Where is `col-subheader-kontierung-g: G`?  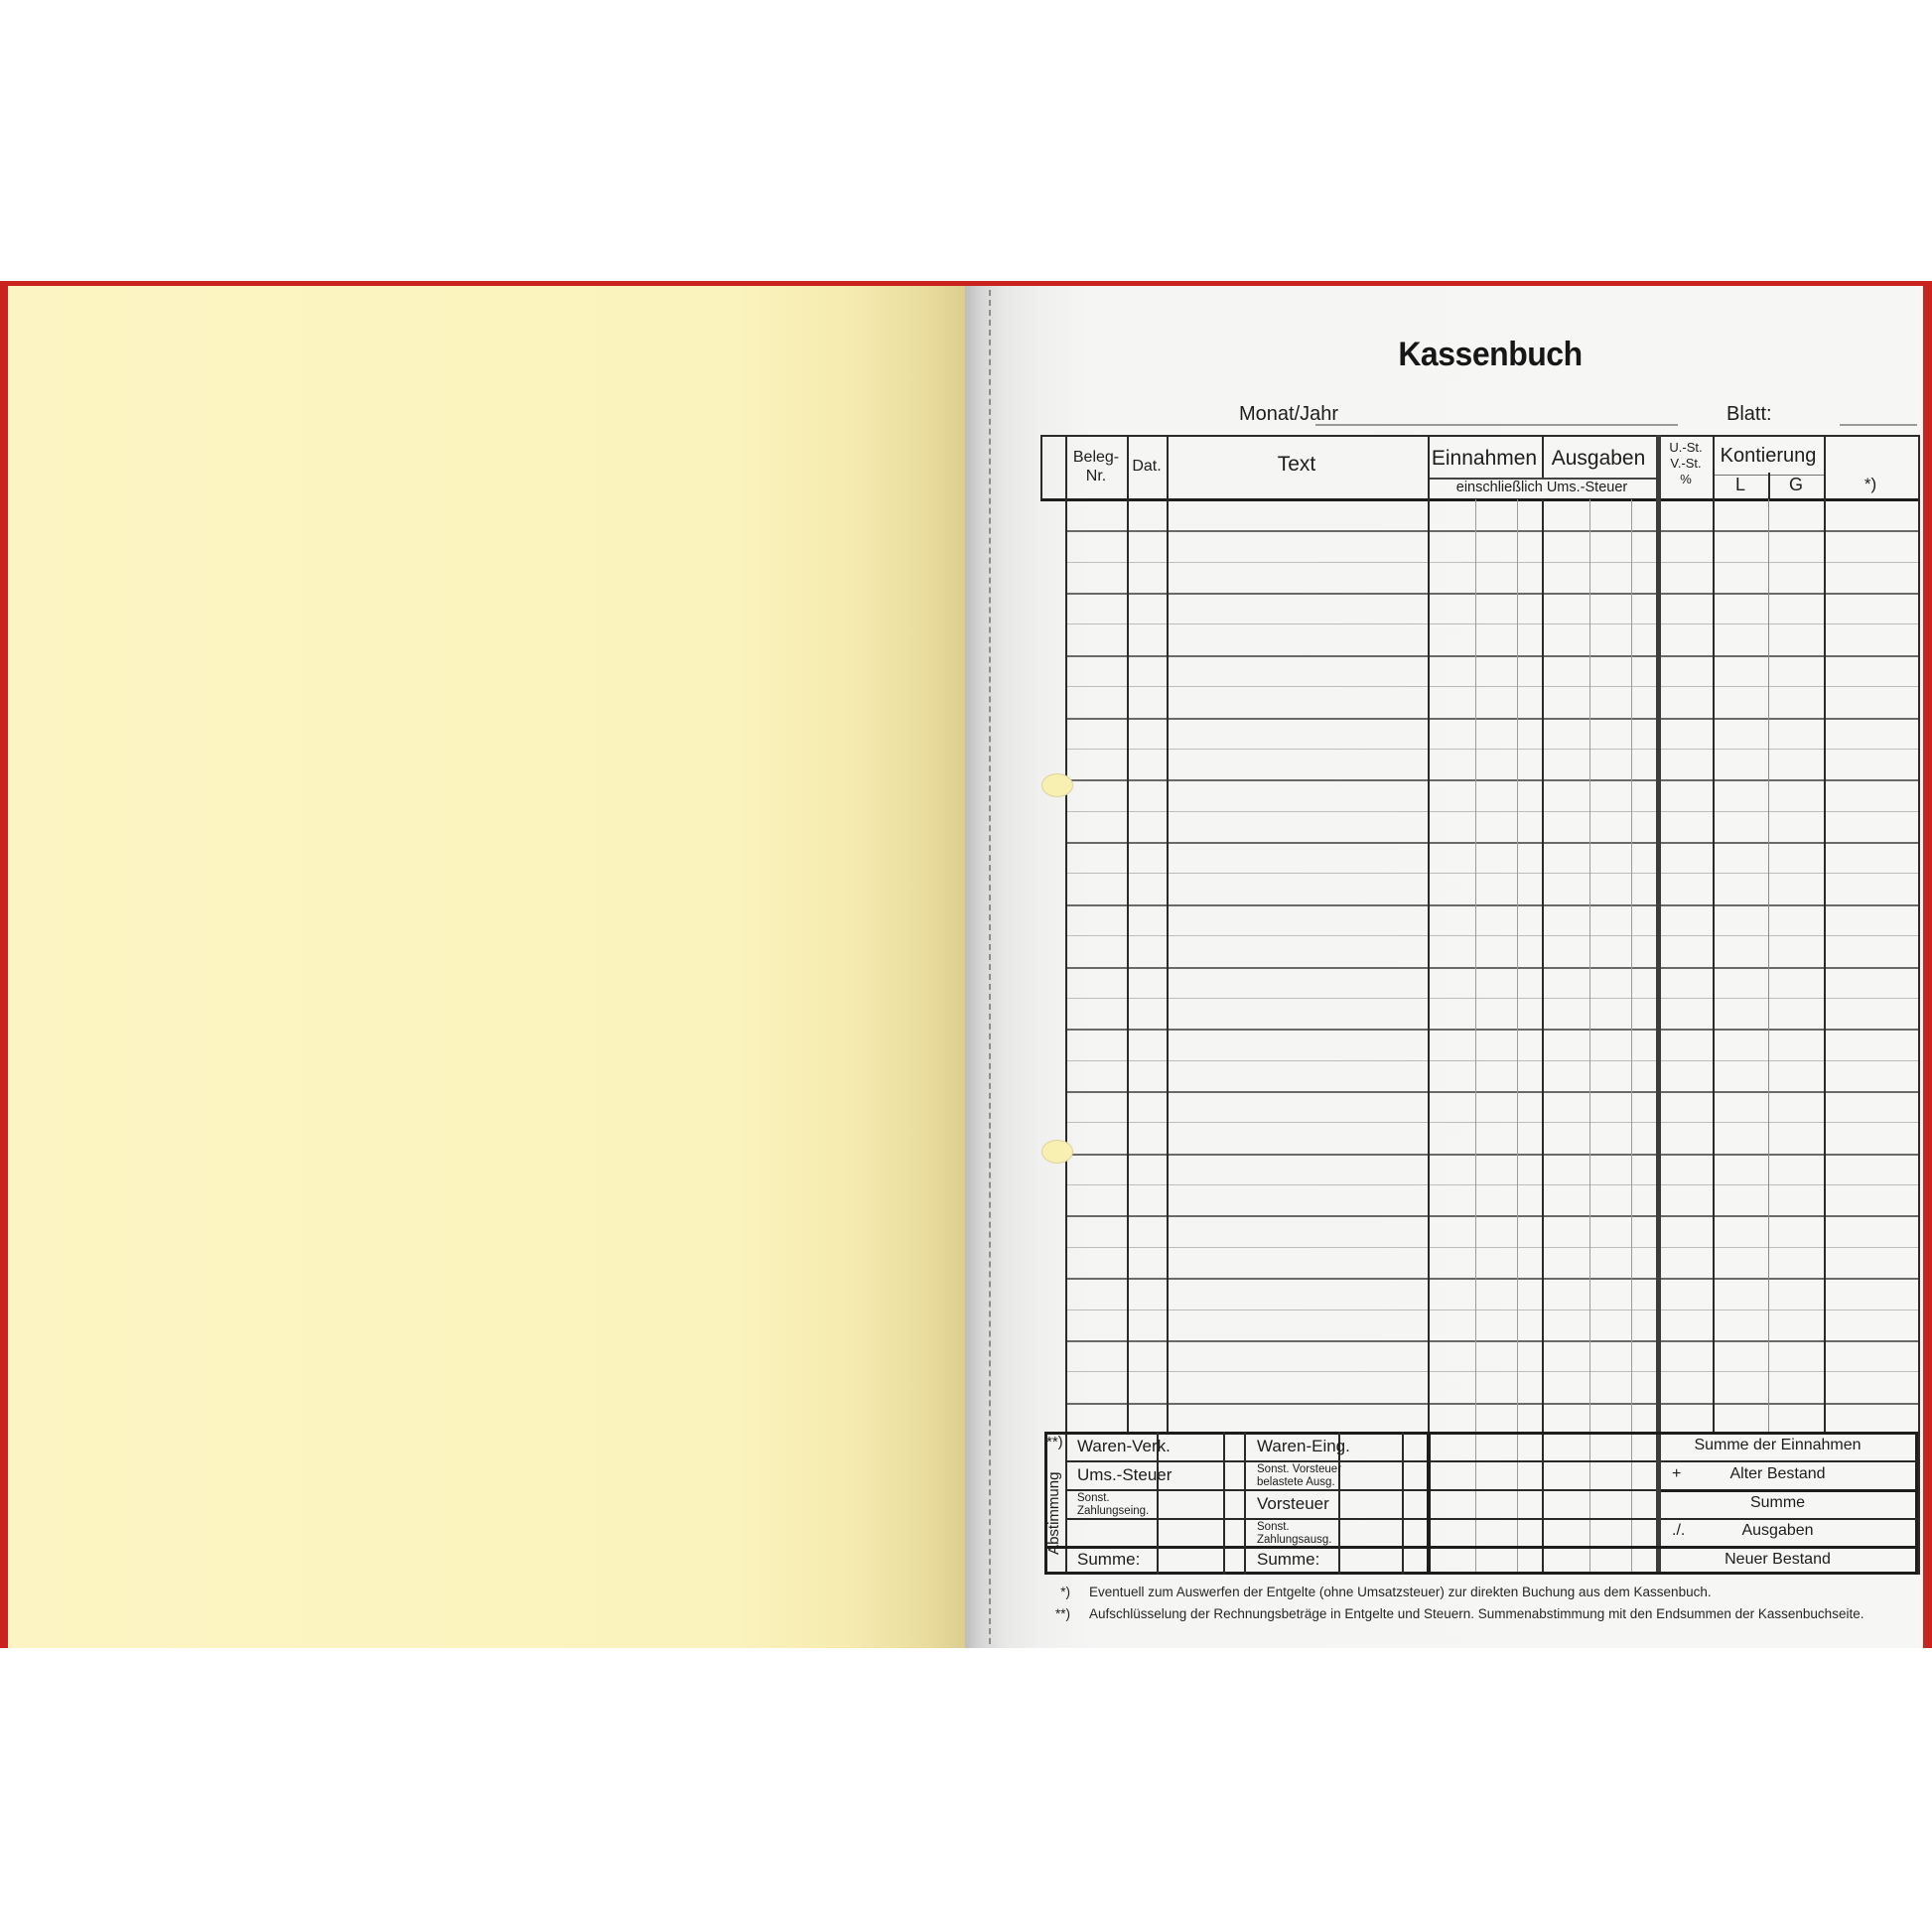
col-subheader-kontierung-g: G is located at coordinates (1796, 485).